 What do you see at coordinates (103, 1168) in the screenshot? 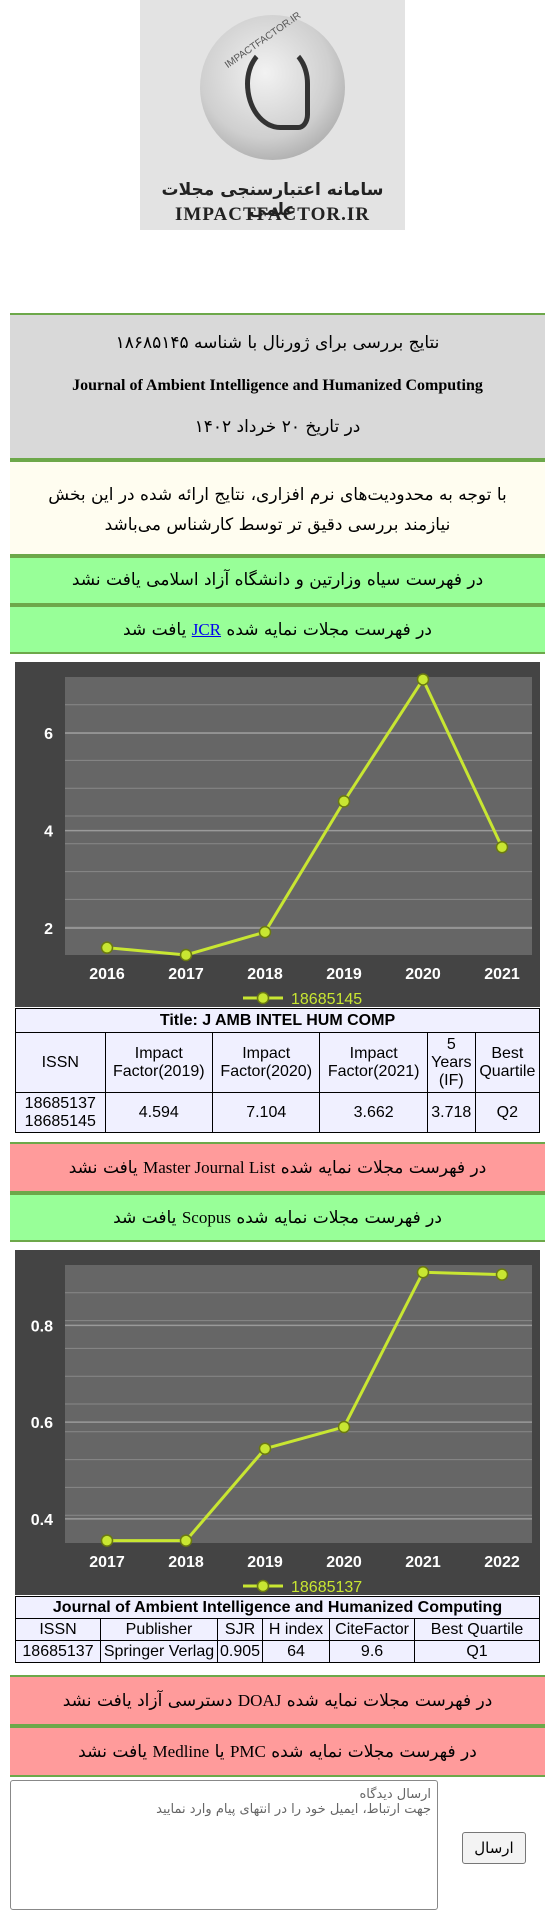
I see `mjl-suffix: یافت نشد` at bounding box center [103, 1168].